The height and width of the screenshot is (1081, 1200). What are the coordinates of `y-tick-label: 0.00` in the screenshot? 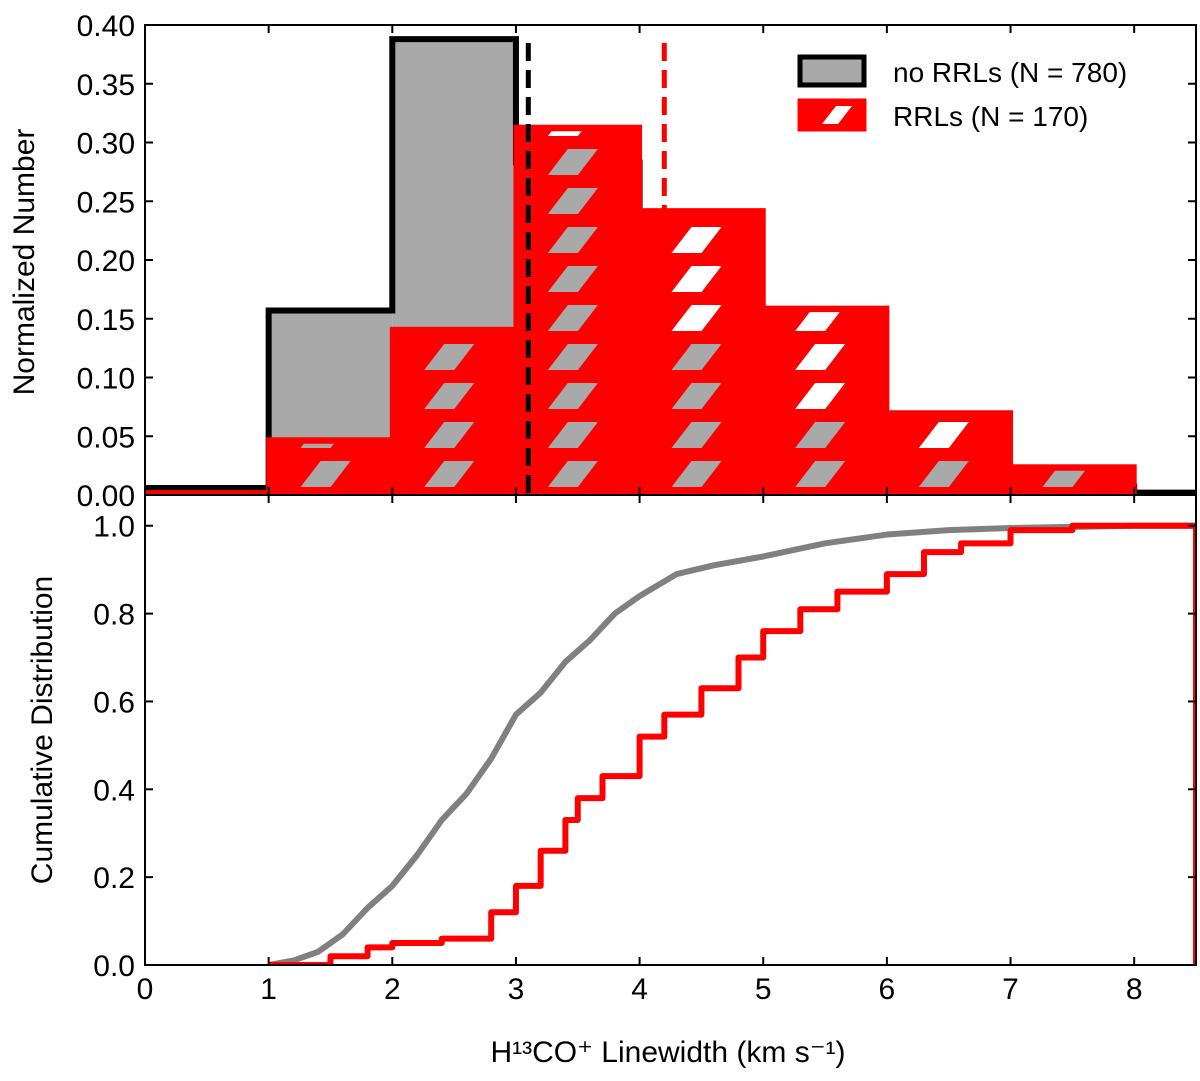 It's located at (106, 496).